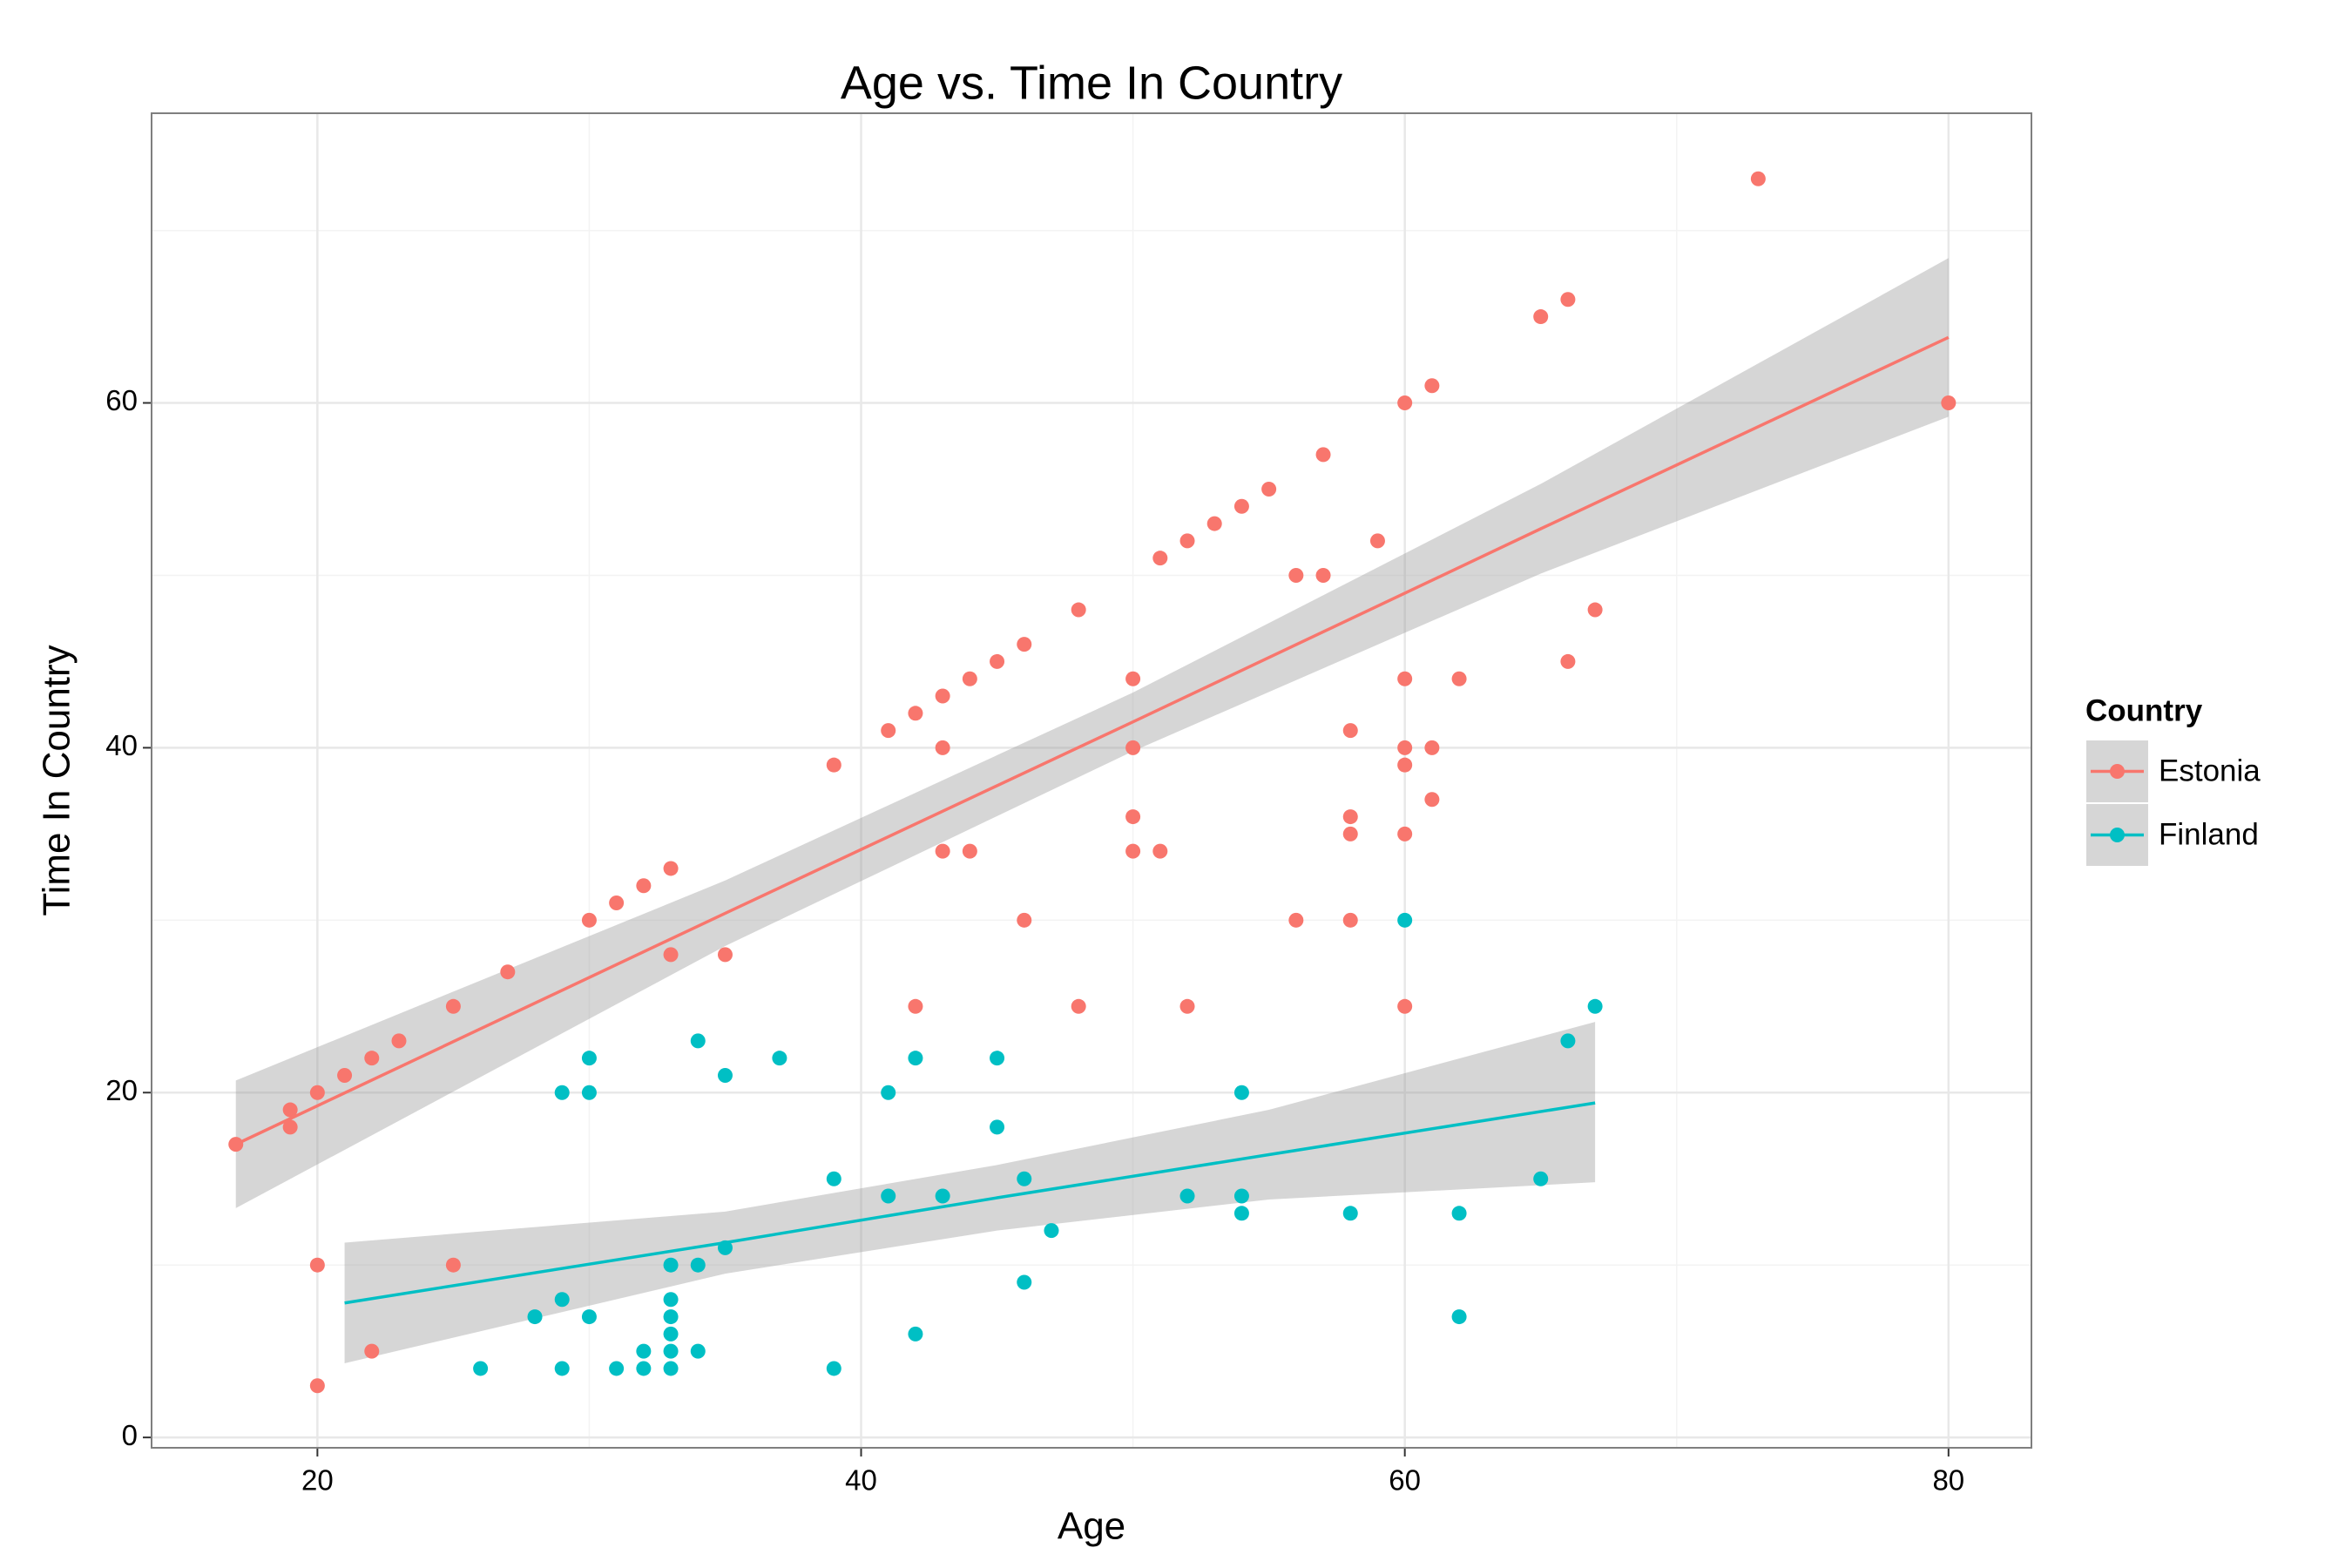 This screenshot has width=2352, height=1568. Describe the element at coordinates (861, 1480) in the screenshot. I see `x-tick-label: 40` at that location.